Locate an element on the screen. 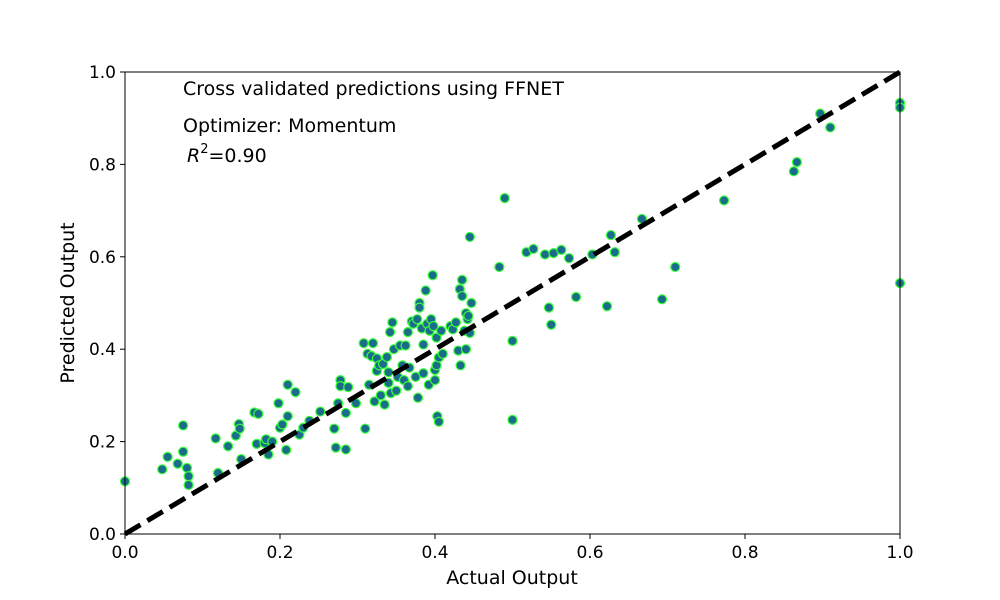  x-axis-label: Actual Output is located at coordinates (512, 578).